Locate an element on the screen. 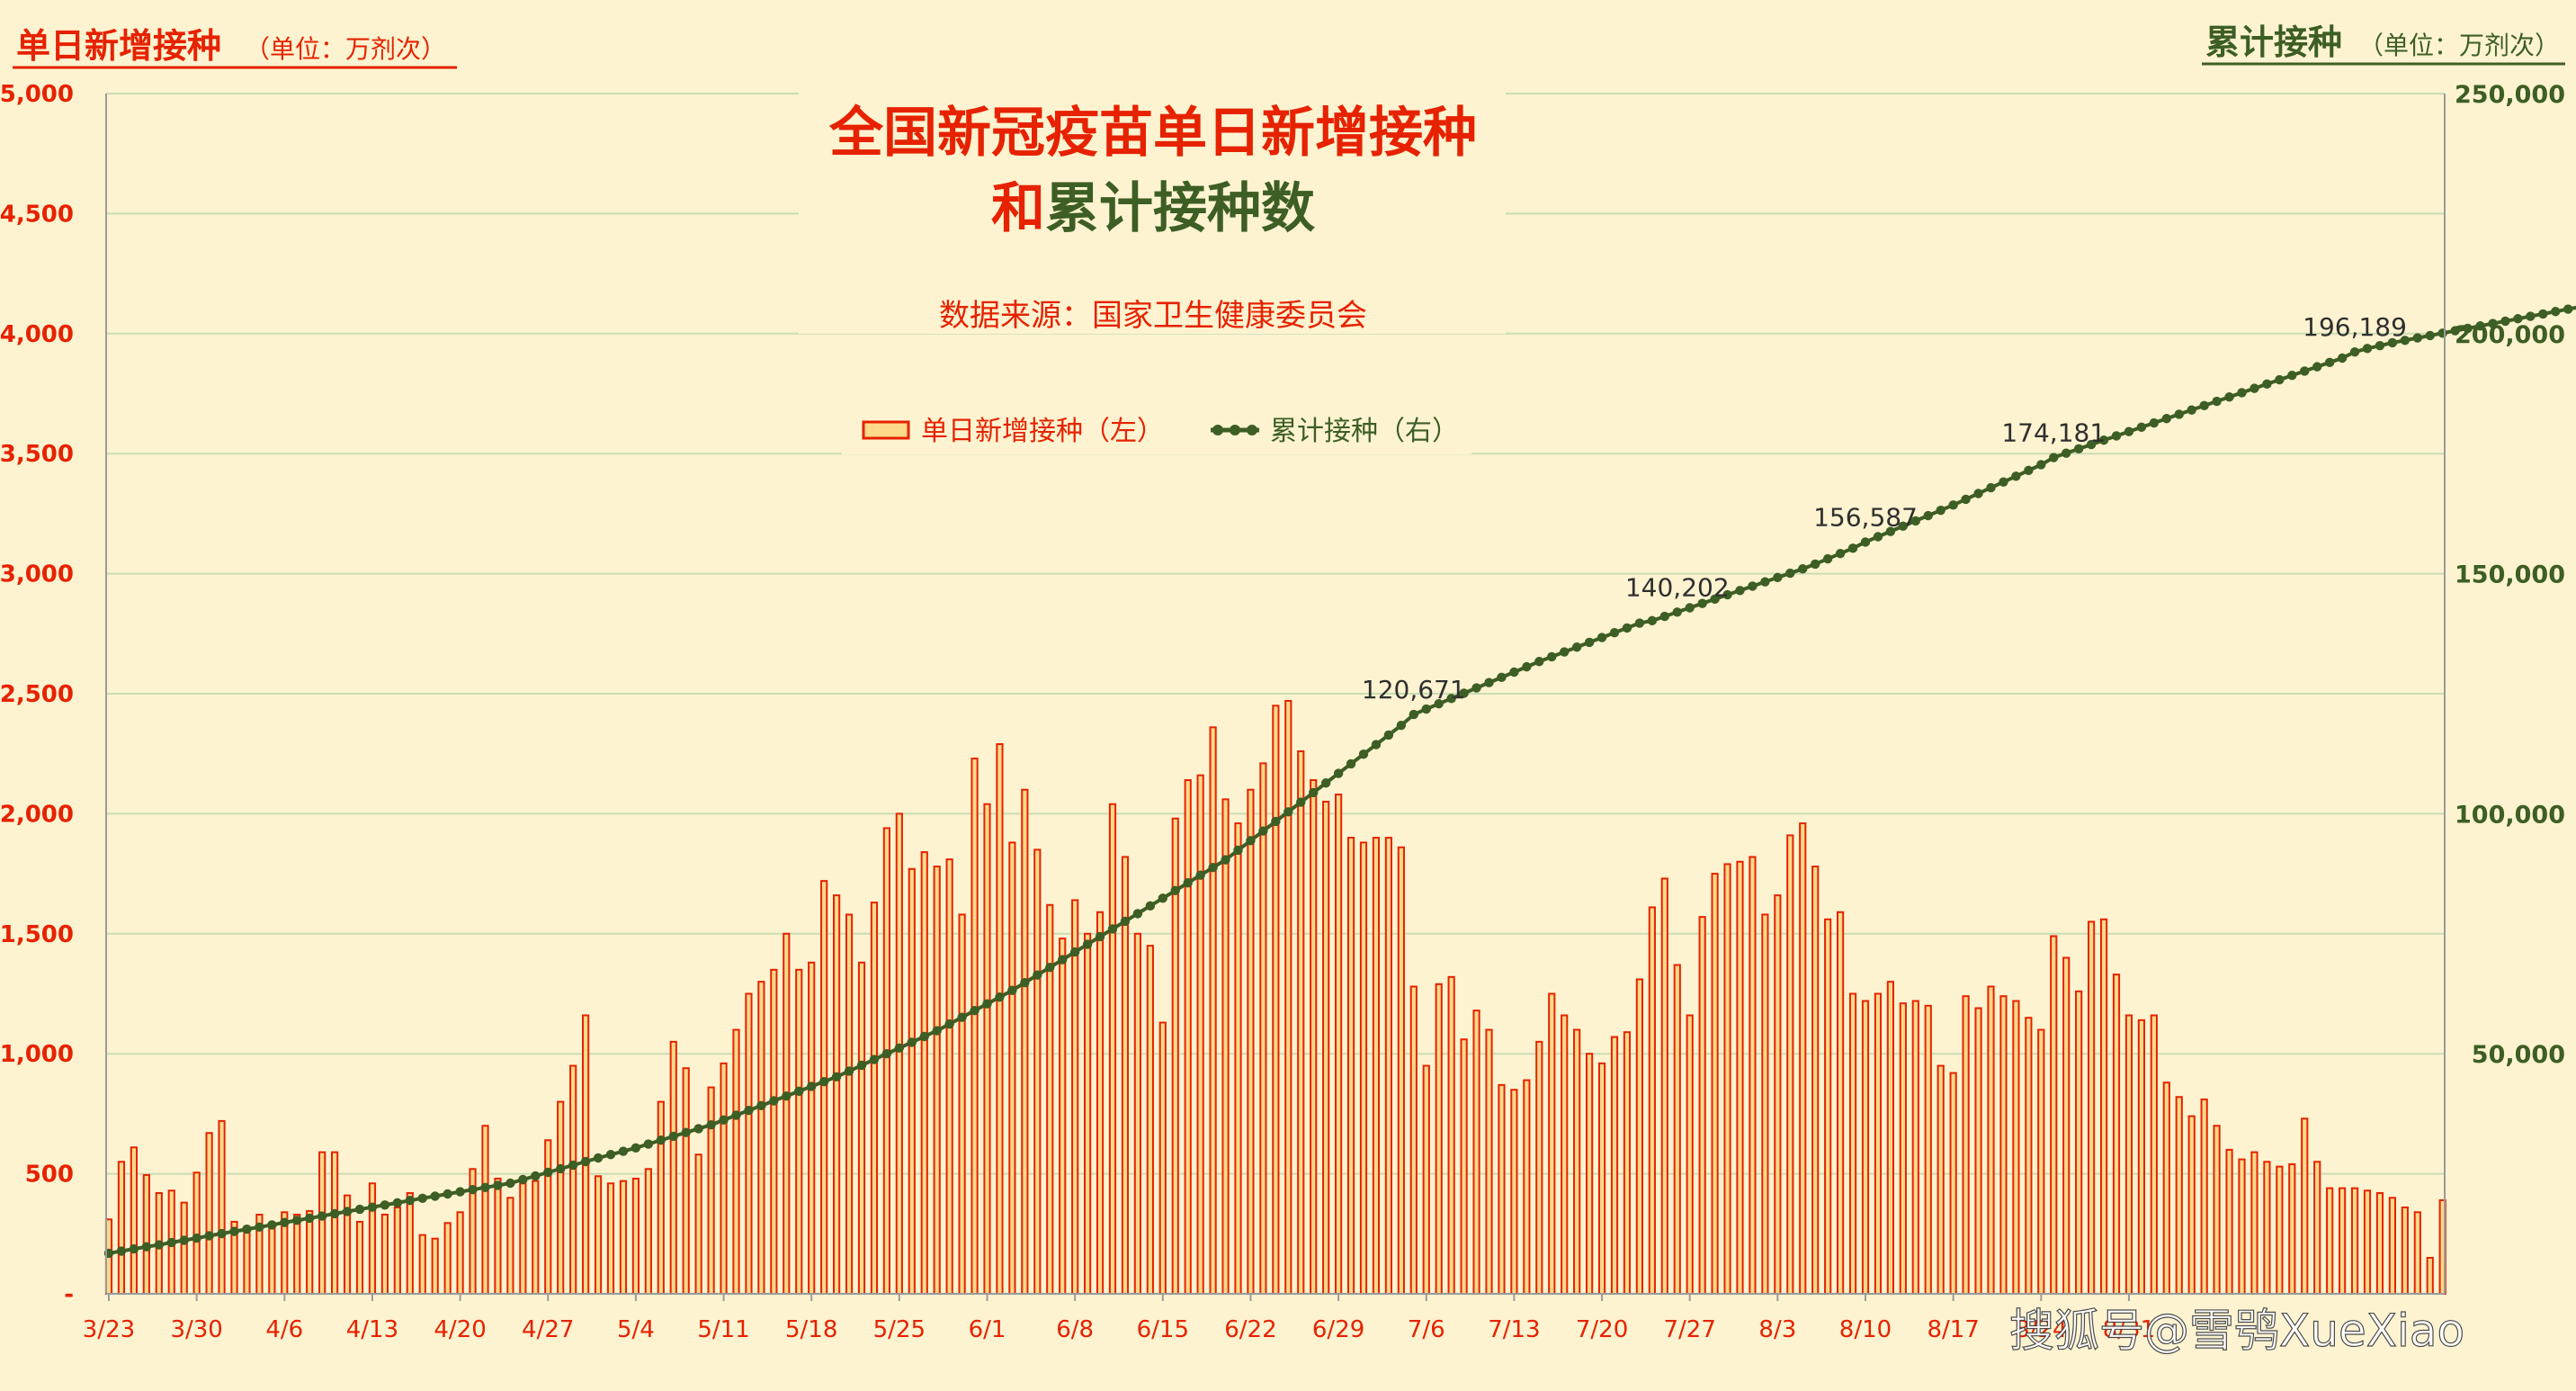 The width and height of the screenshot is (2576, 1391). x-tick-label: 7/13 is located at coordinates (1514, 1330).